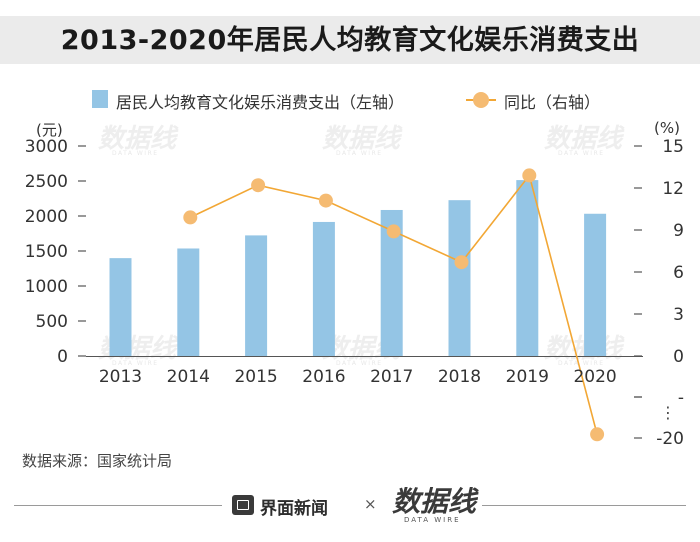  Describe the element at coordinates (323, 377) in the screenshot. I see `x-tick-label: 2016` at that location.